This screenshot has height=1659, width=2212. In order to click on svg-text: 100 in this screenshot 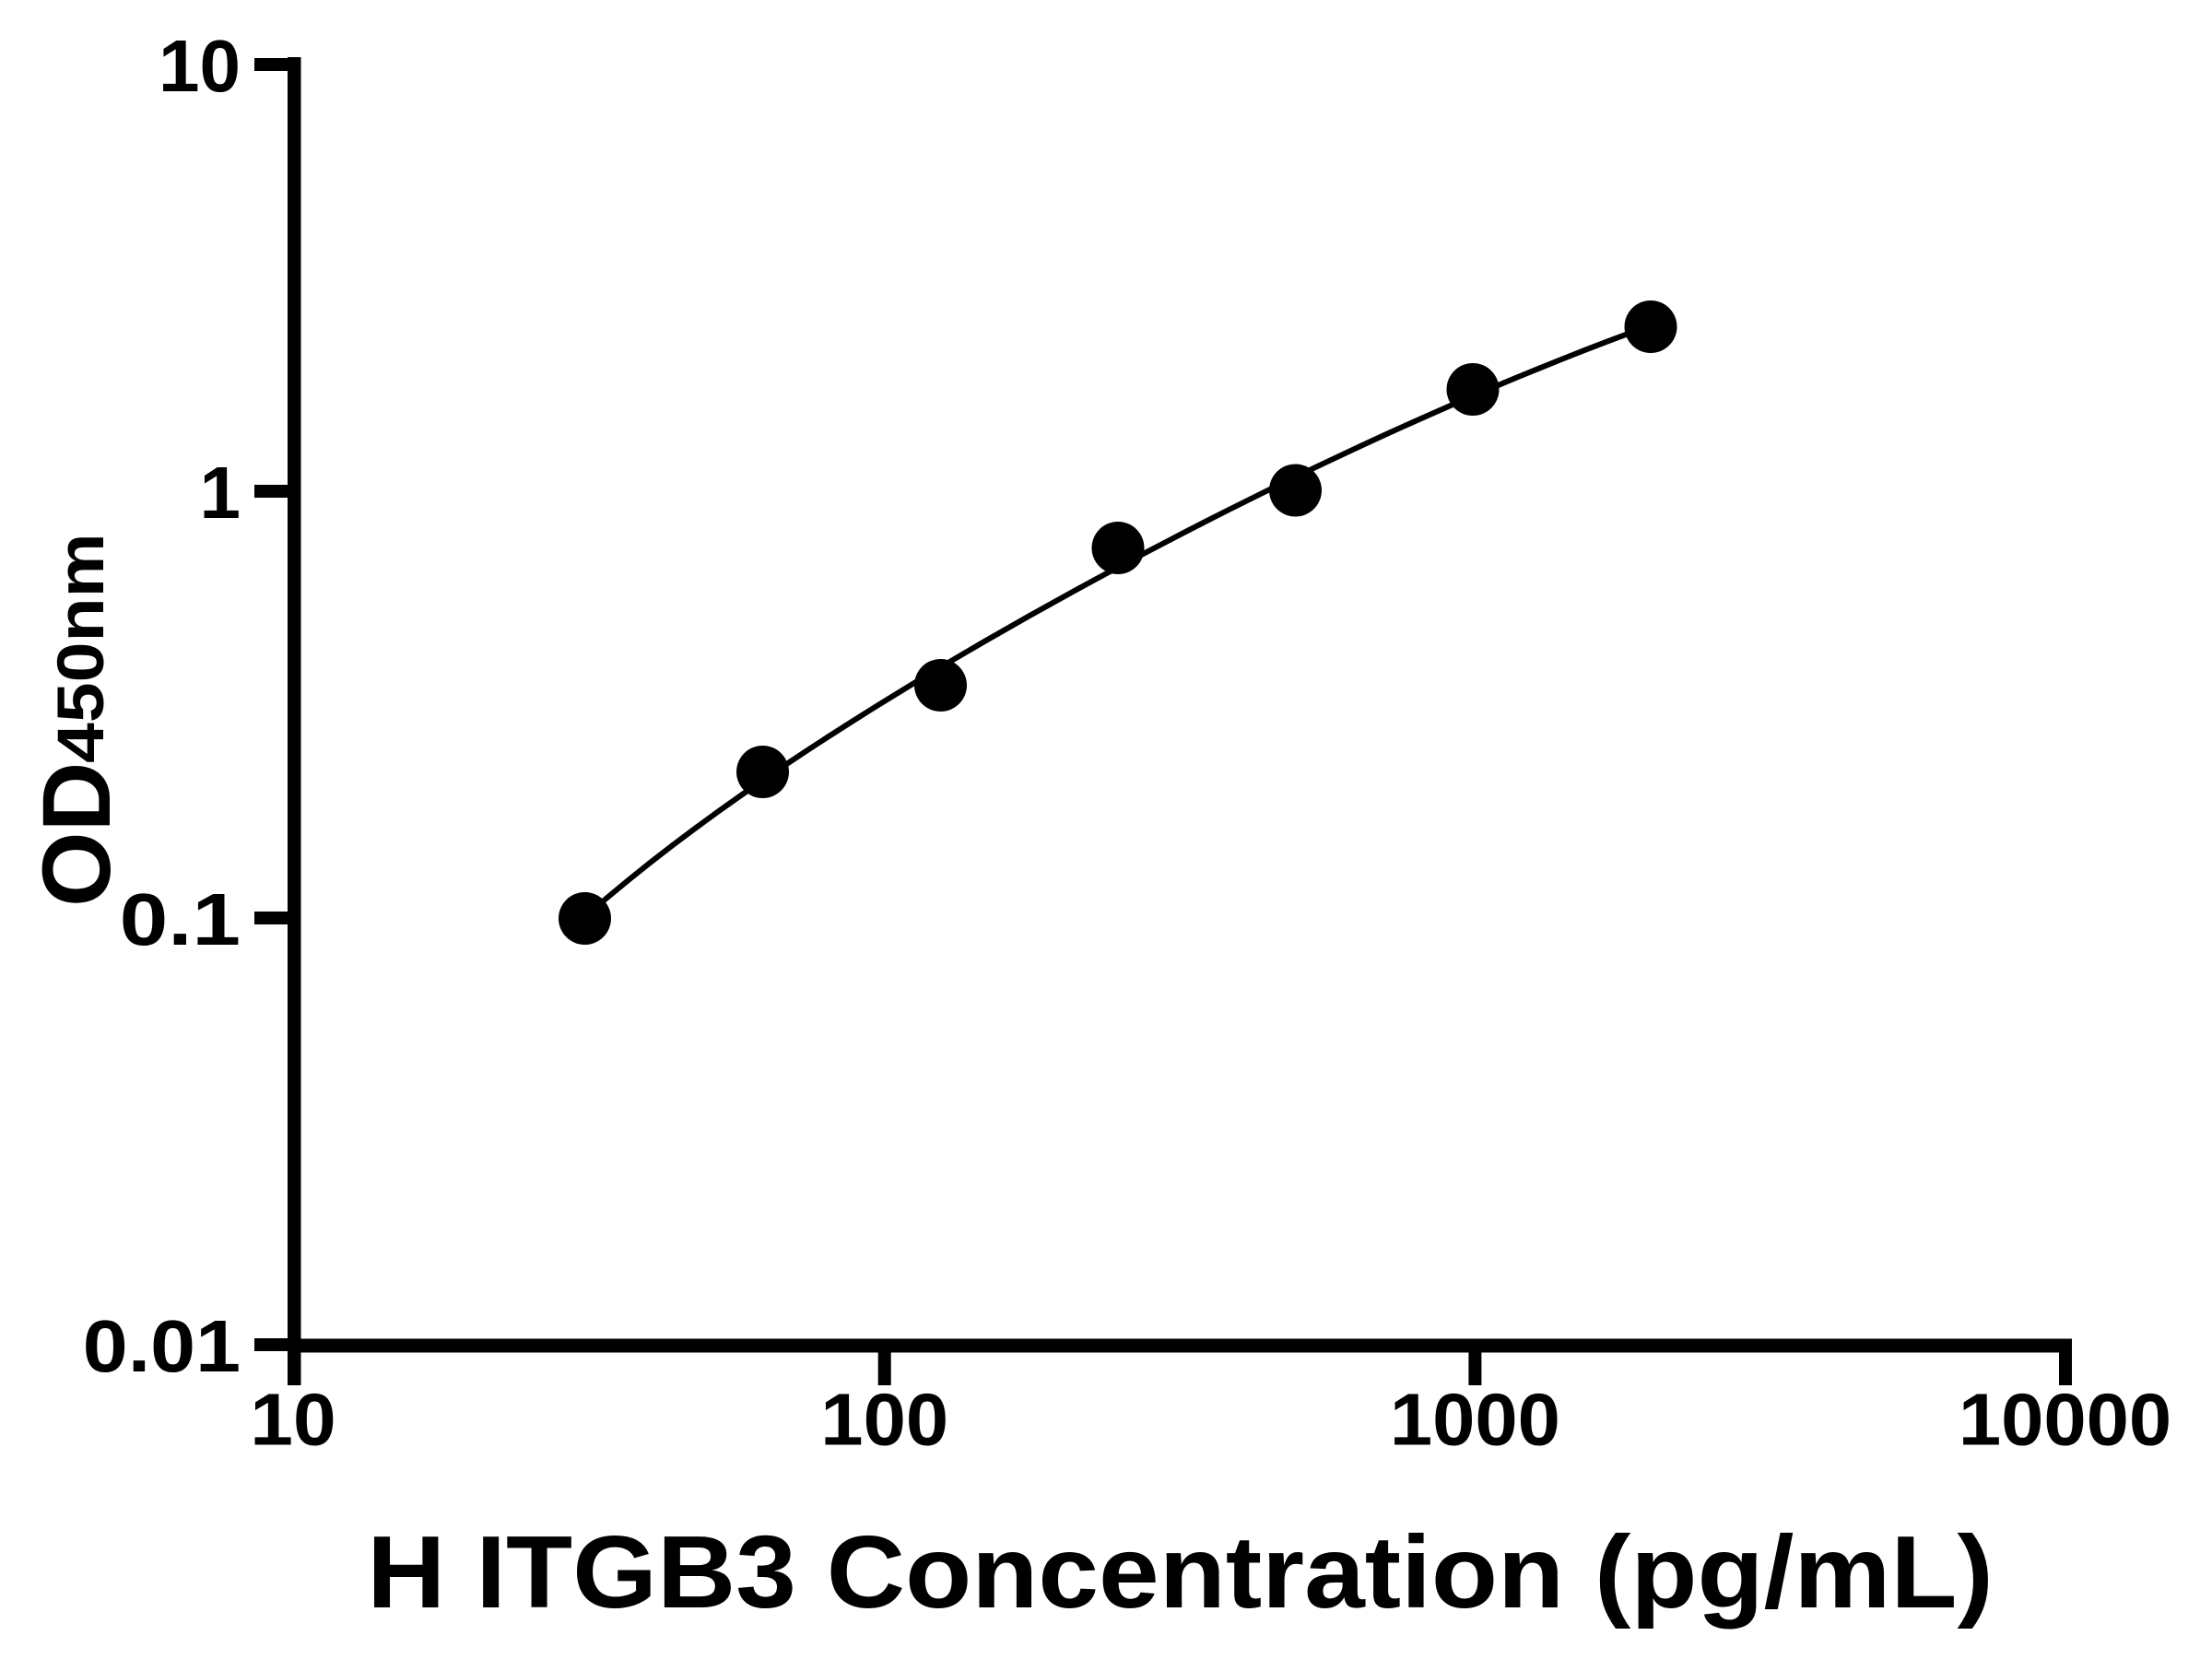, I will do `click(884, 1420)`.